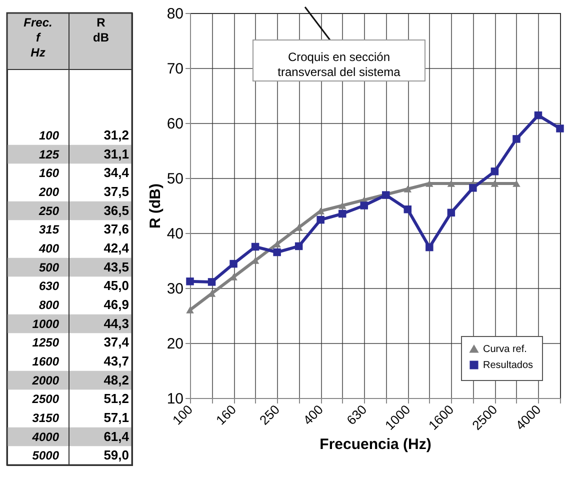 The image size is (585, 482). What do you see at coordinates (49, 229) in the screenshot?
I see `category-label: 315` at bounding box center [49, 229].